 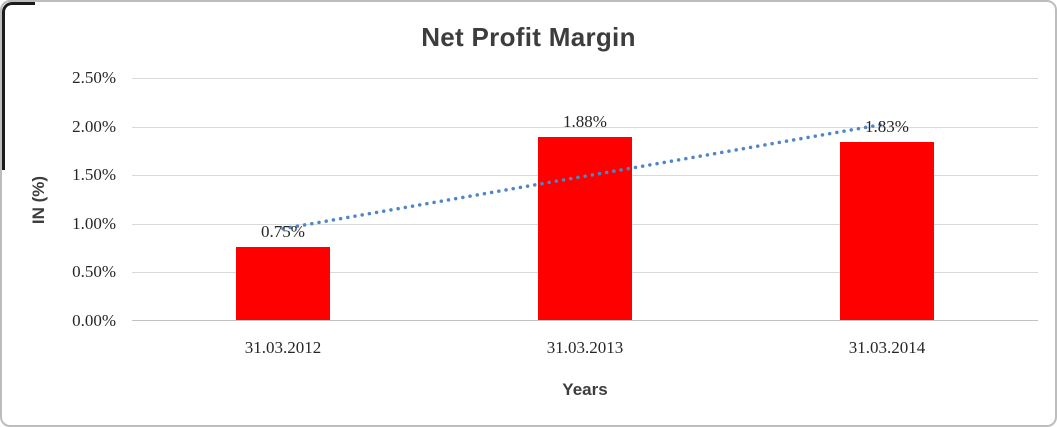 I want to click on y-tick-label: 0.00%, so click(x=94, y=320).